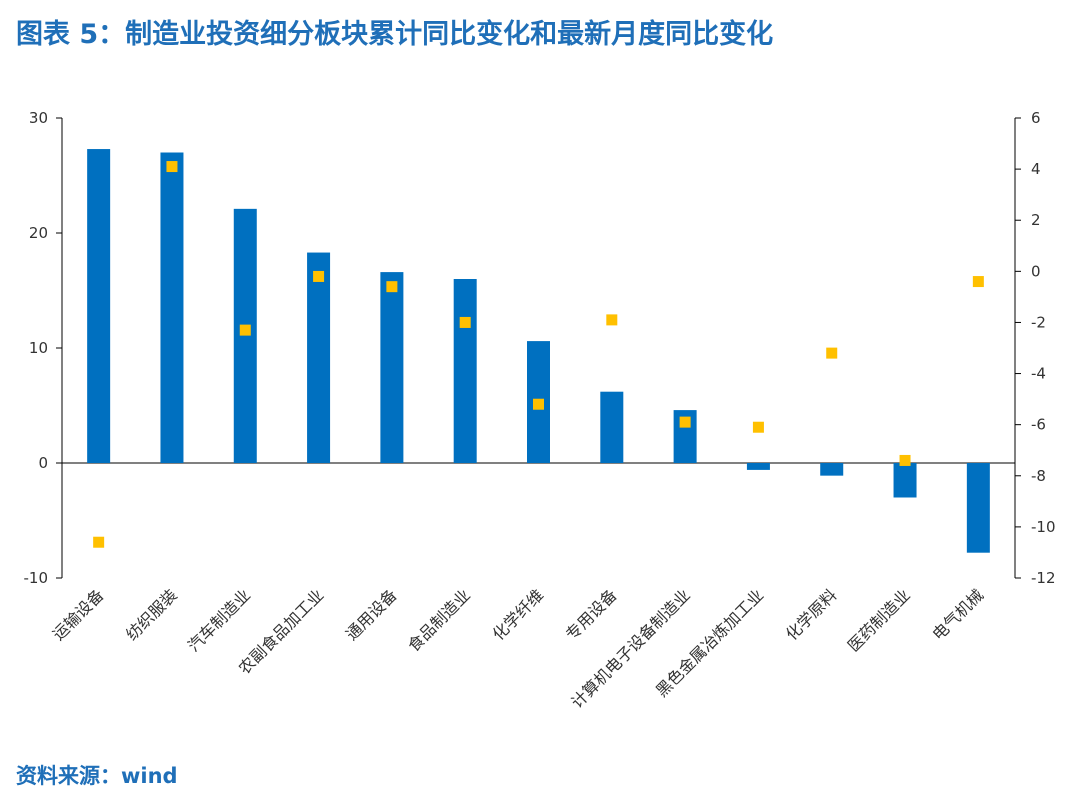 The width and height of the screenshot is (1080, 811). What do you see at coordinates (1038, 425) in the screenshot?
I see `y-right-tick-label: -6` at bounding box center [1038, 425].